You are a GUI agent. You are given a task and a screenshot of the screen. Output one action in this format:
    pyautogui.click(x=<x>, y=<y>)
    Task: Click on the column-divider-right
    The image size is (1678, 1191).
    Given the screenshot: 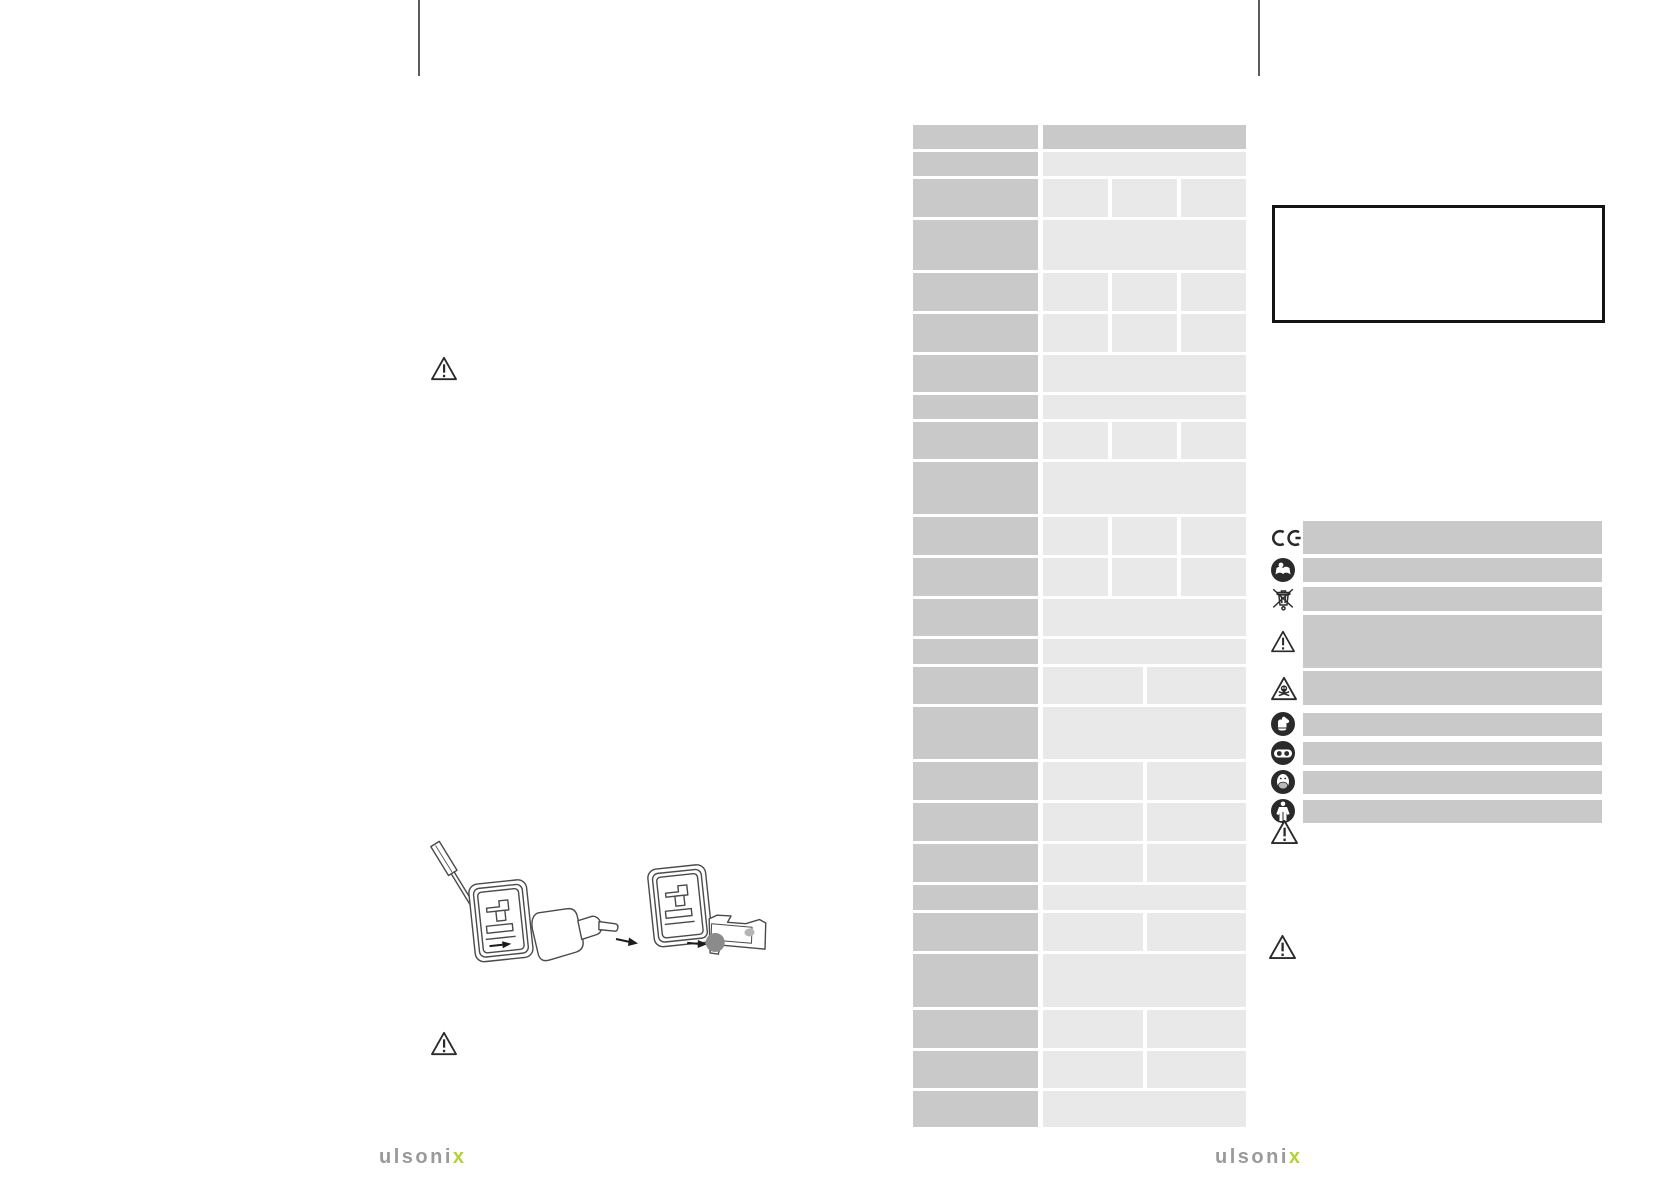 What is the action you would take?
    pyautogui.click(x=1259, y=38)
    